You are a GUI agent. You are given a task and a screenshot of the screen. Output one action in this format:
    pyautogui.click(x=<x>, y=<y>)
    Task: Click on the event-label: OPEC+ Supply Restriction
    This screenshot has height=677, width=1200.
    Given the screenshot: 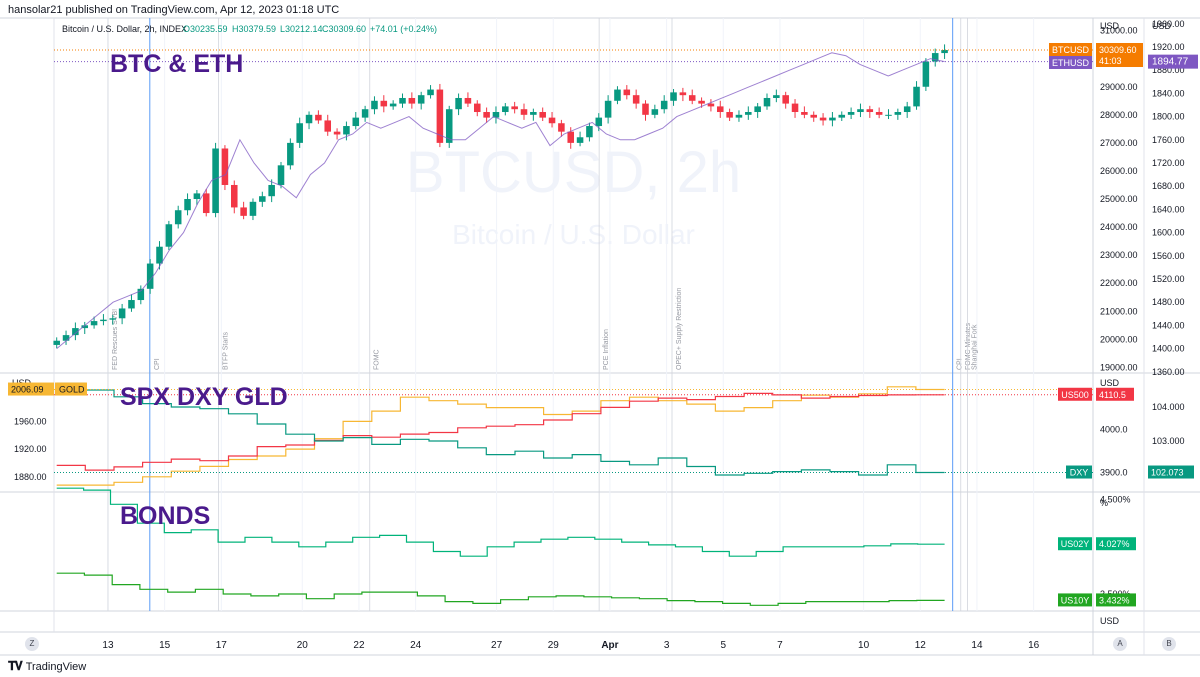 What is the action you would take?
    pyautogui.click(x=679, y=329)
    